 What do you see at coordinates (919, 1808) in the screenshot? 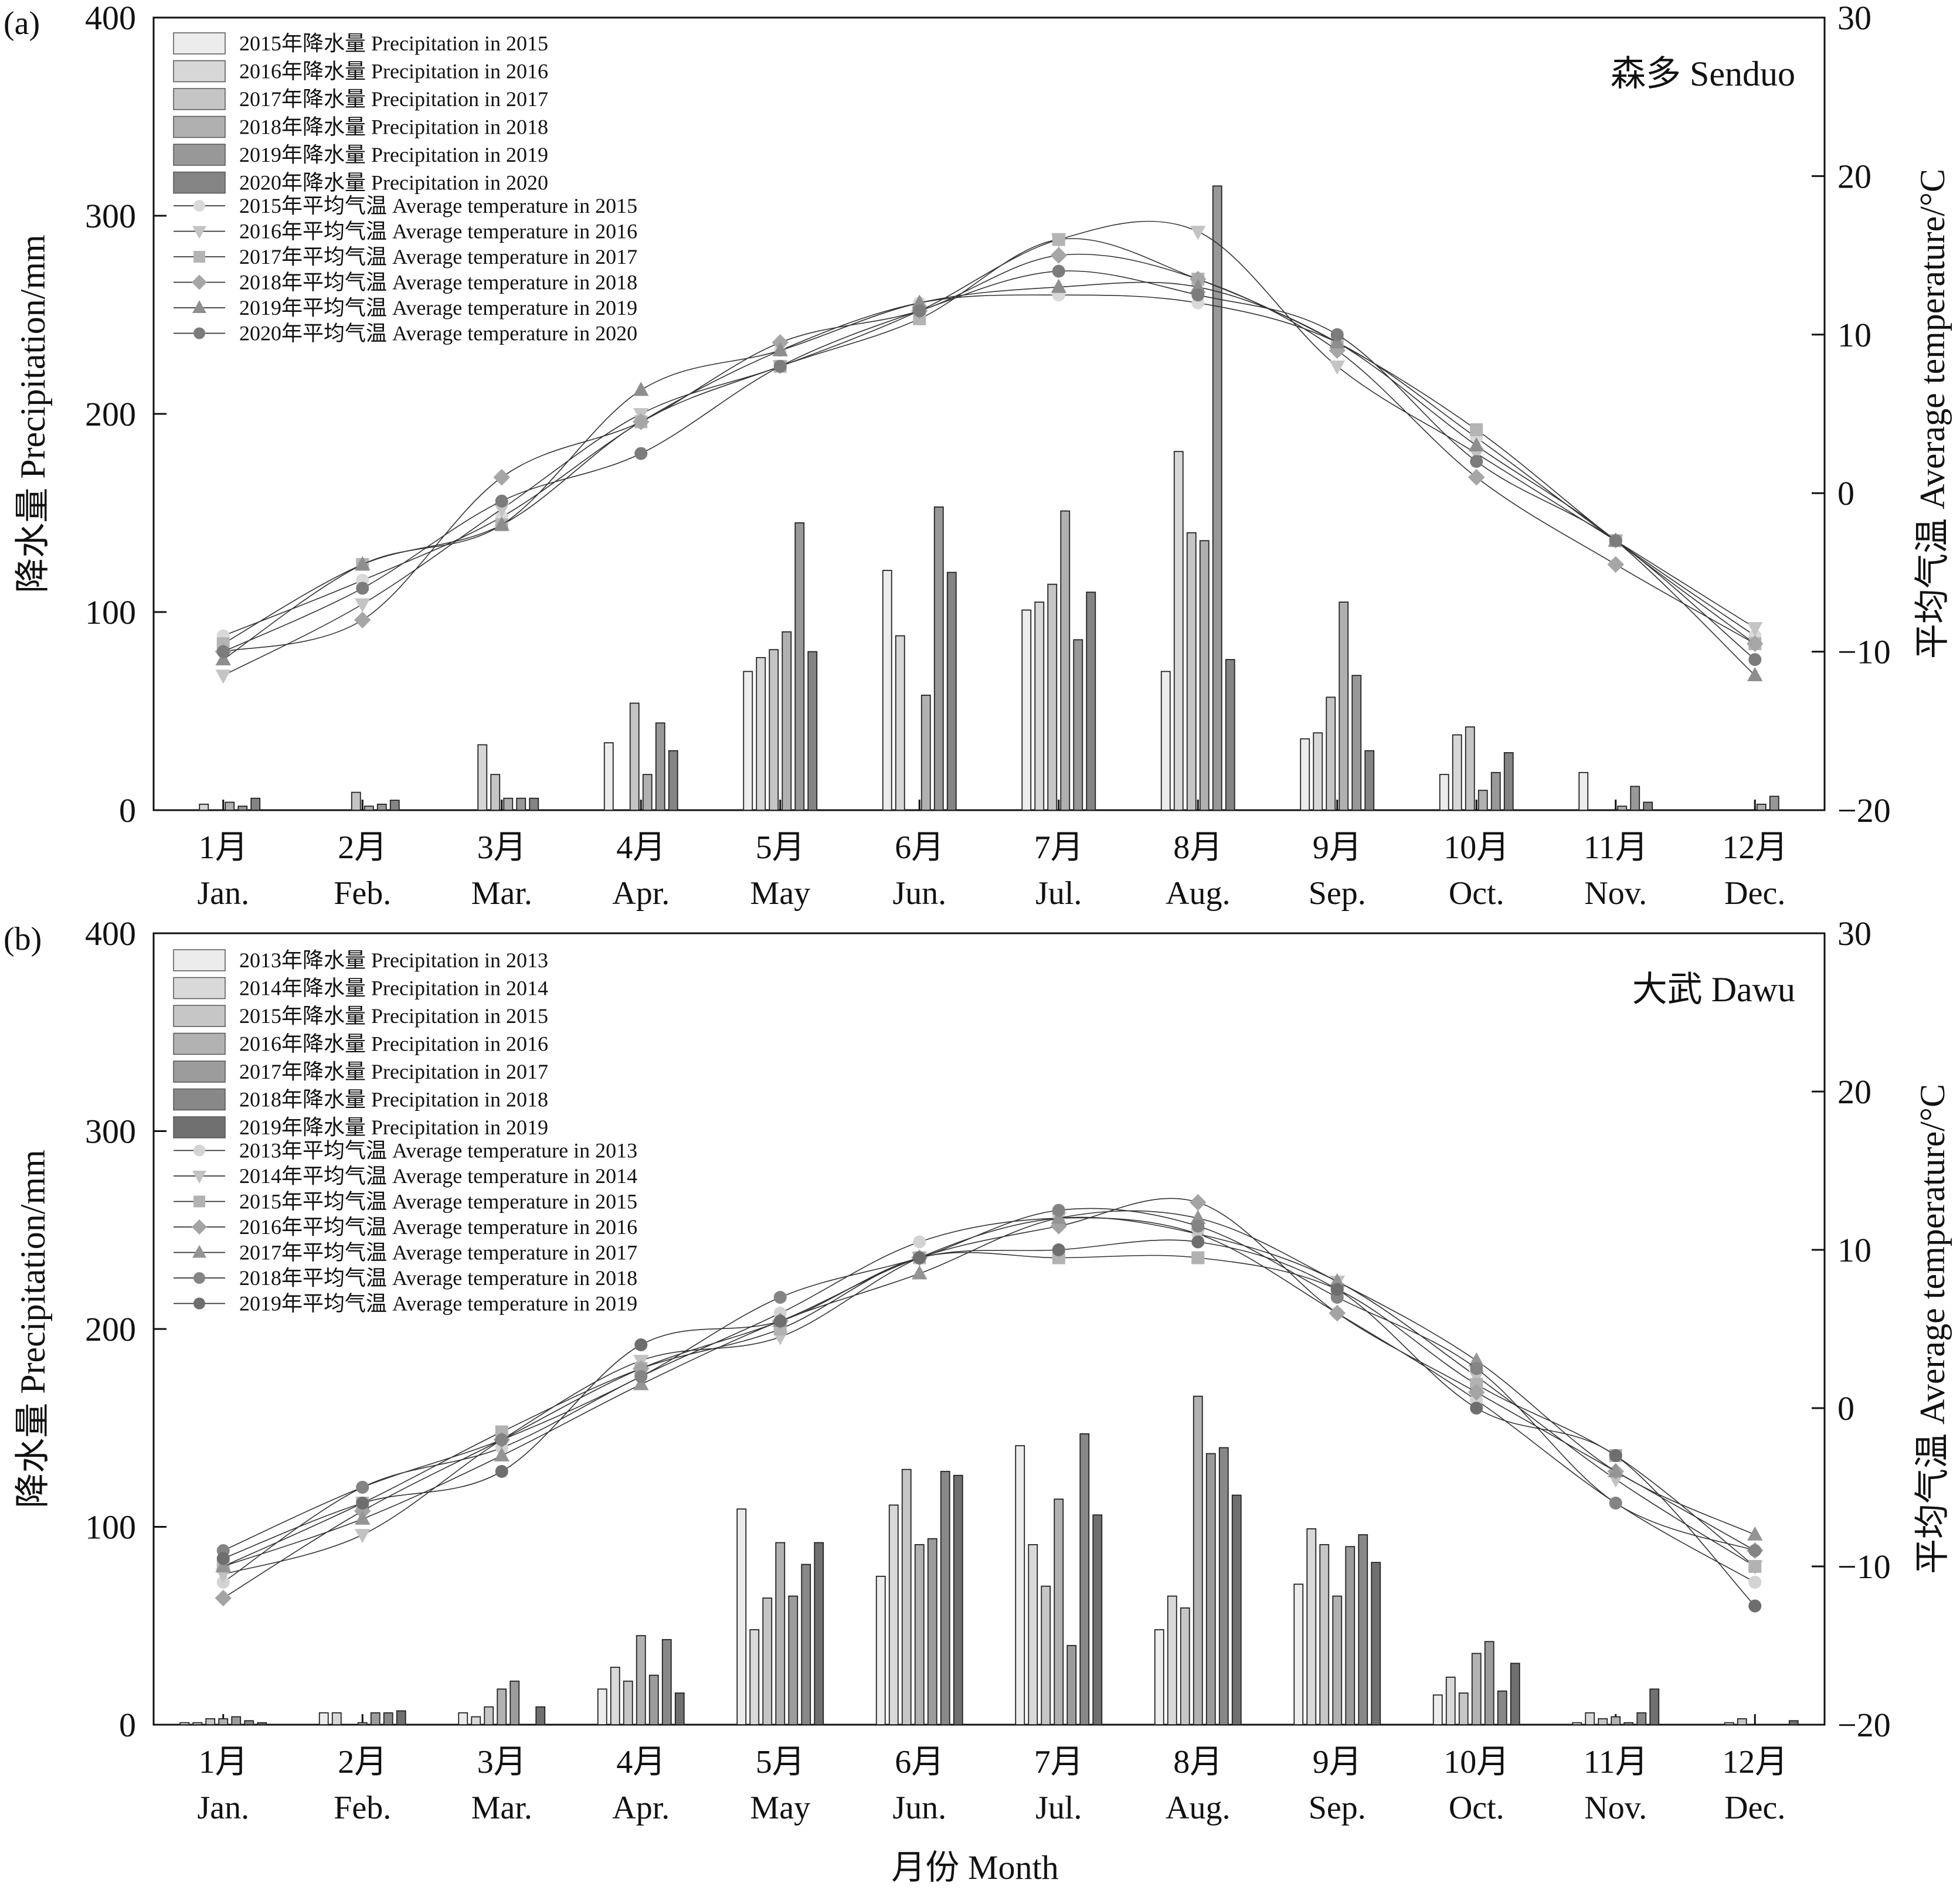
I see `x-tick-label-en: Jun.` at bounding box center [919, 1808].